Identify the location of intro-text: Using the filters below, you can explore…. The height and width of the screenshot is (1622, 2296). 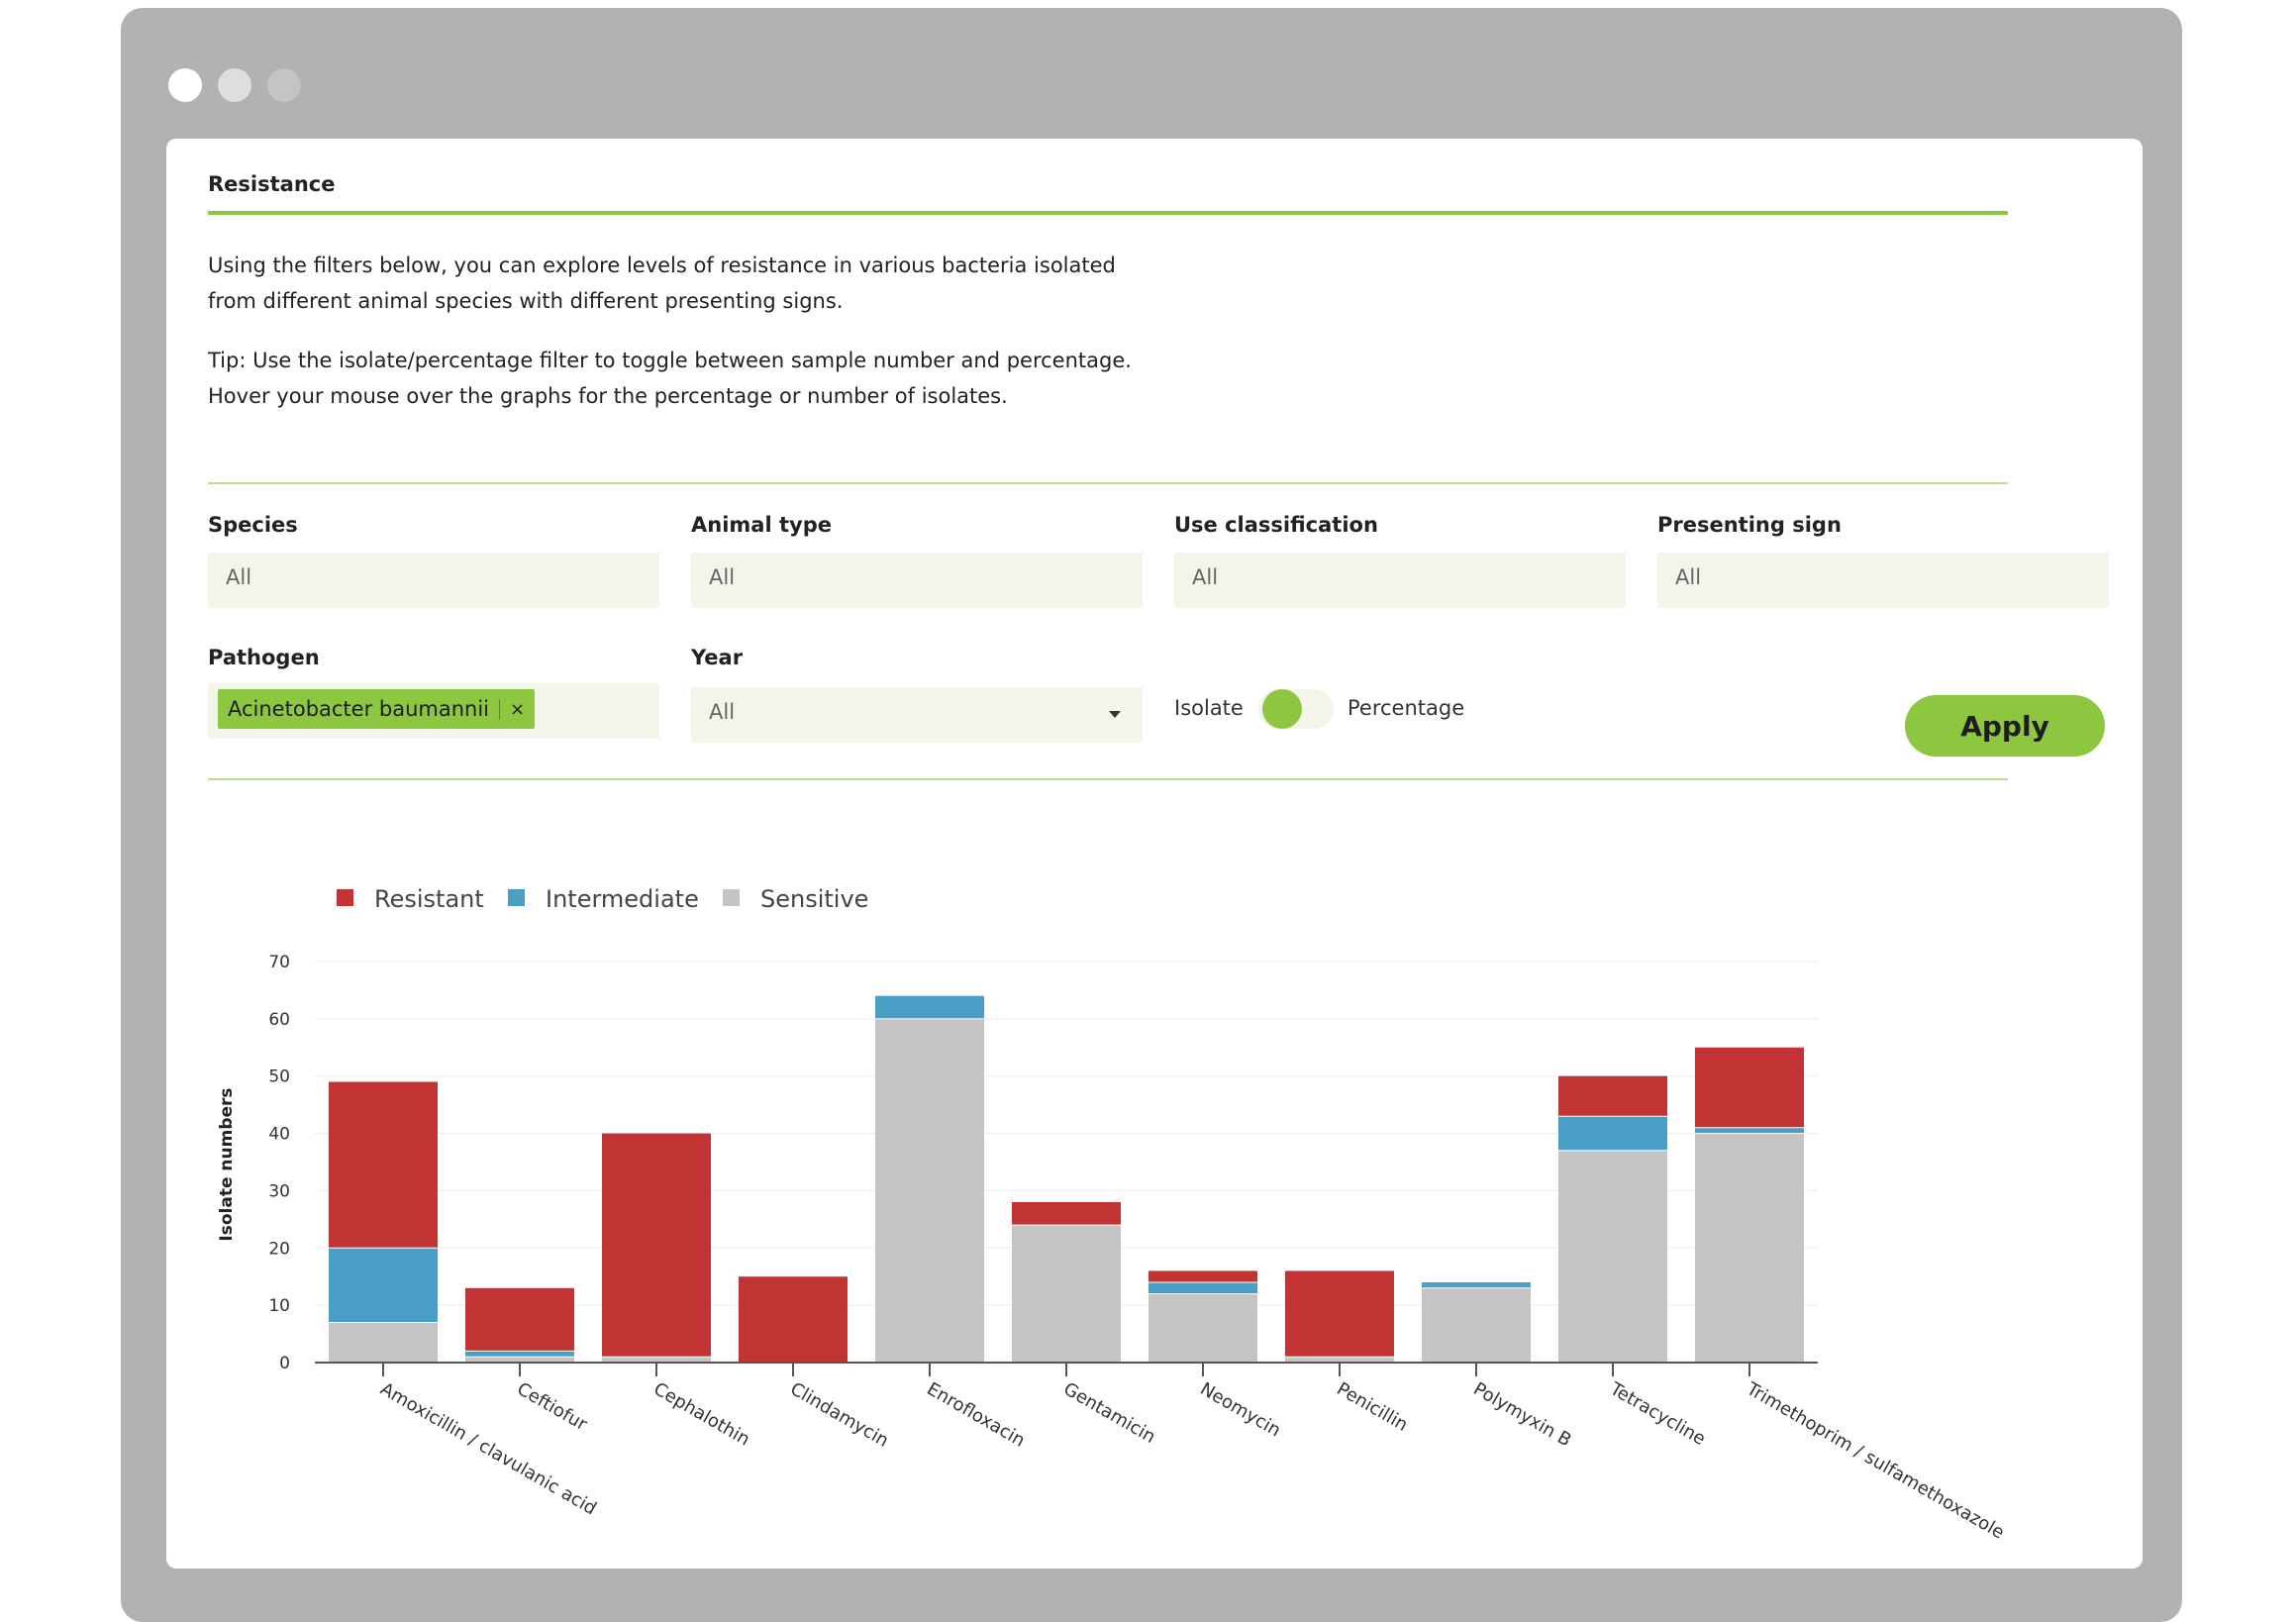
(662, 283).